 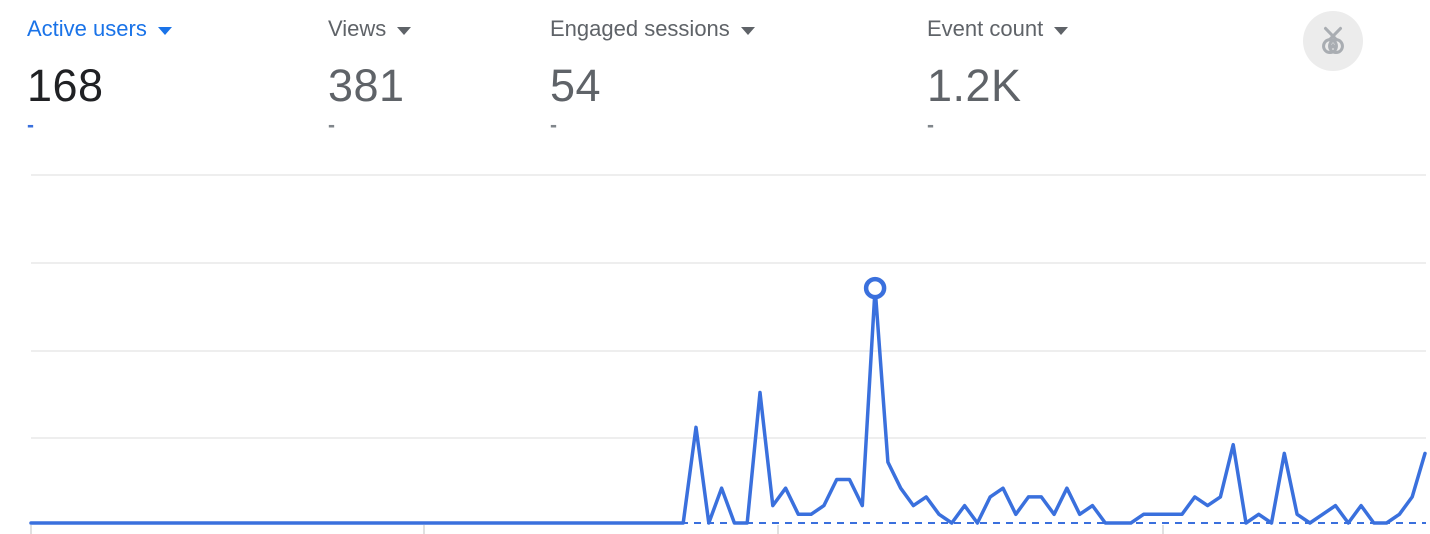 I want to click on benchmarking-button, so click(x=1333, y=41).